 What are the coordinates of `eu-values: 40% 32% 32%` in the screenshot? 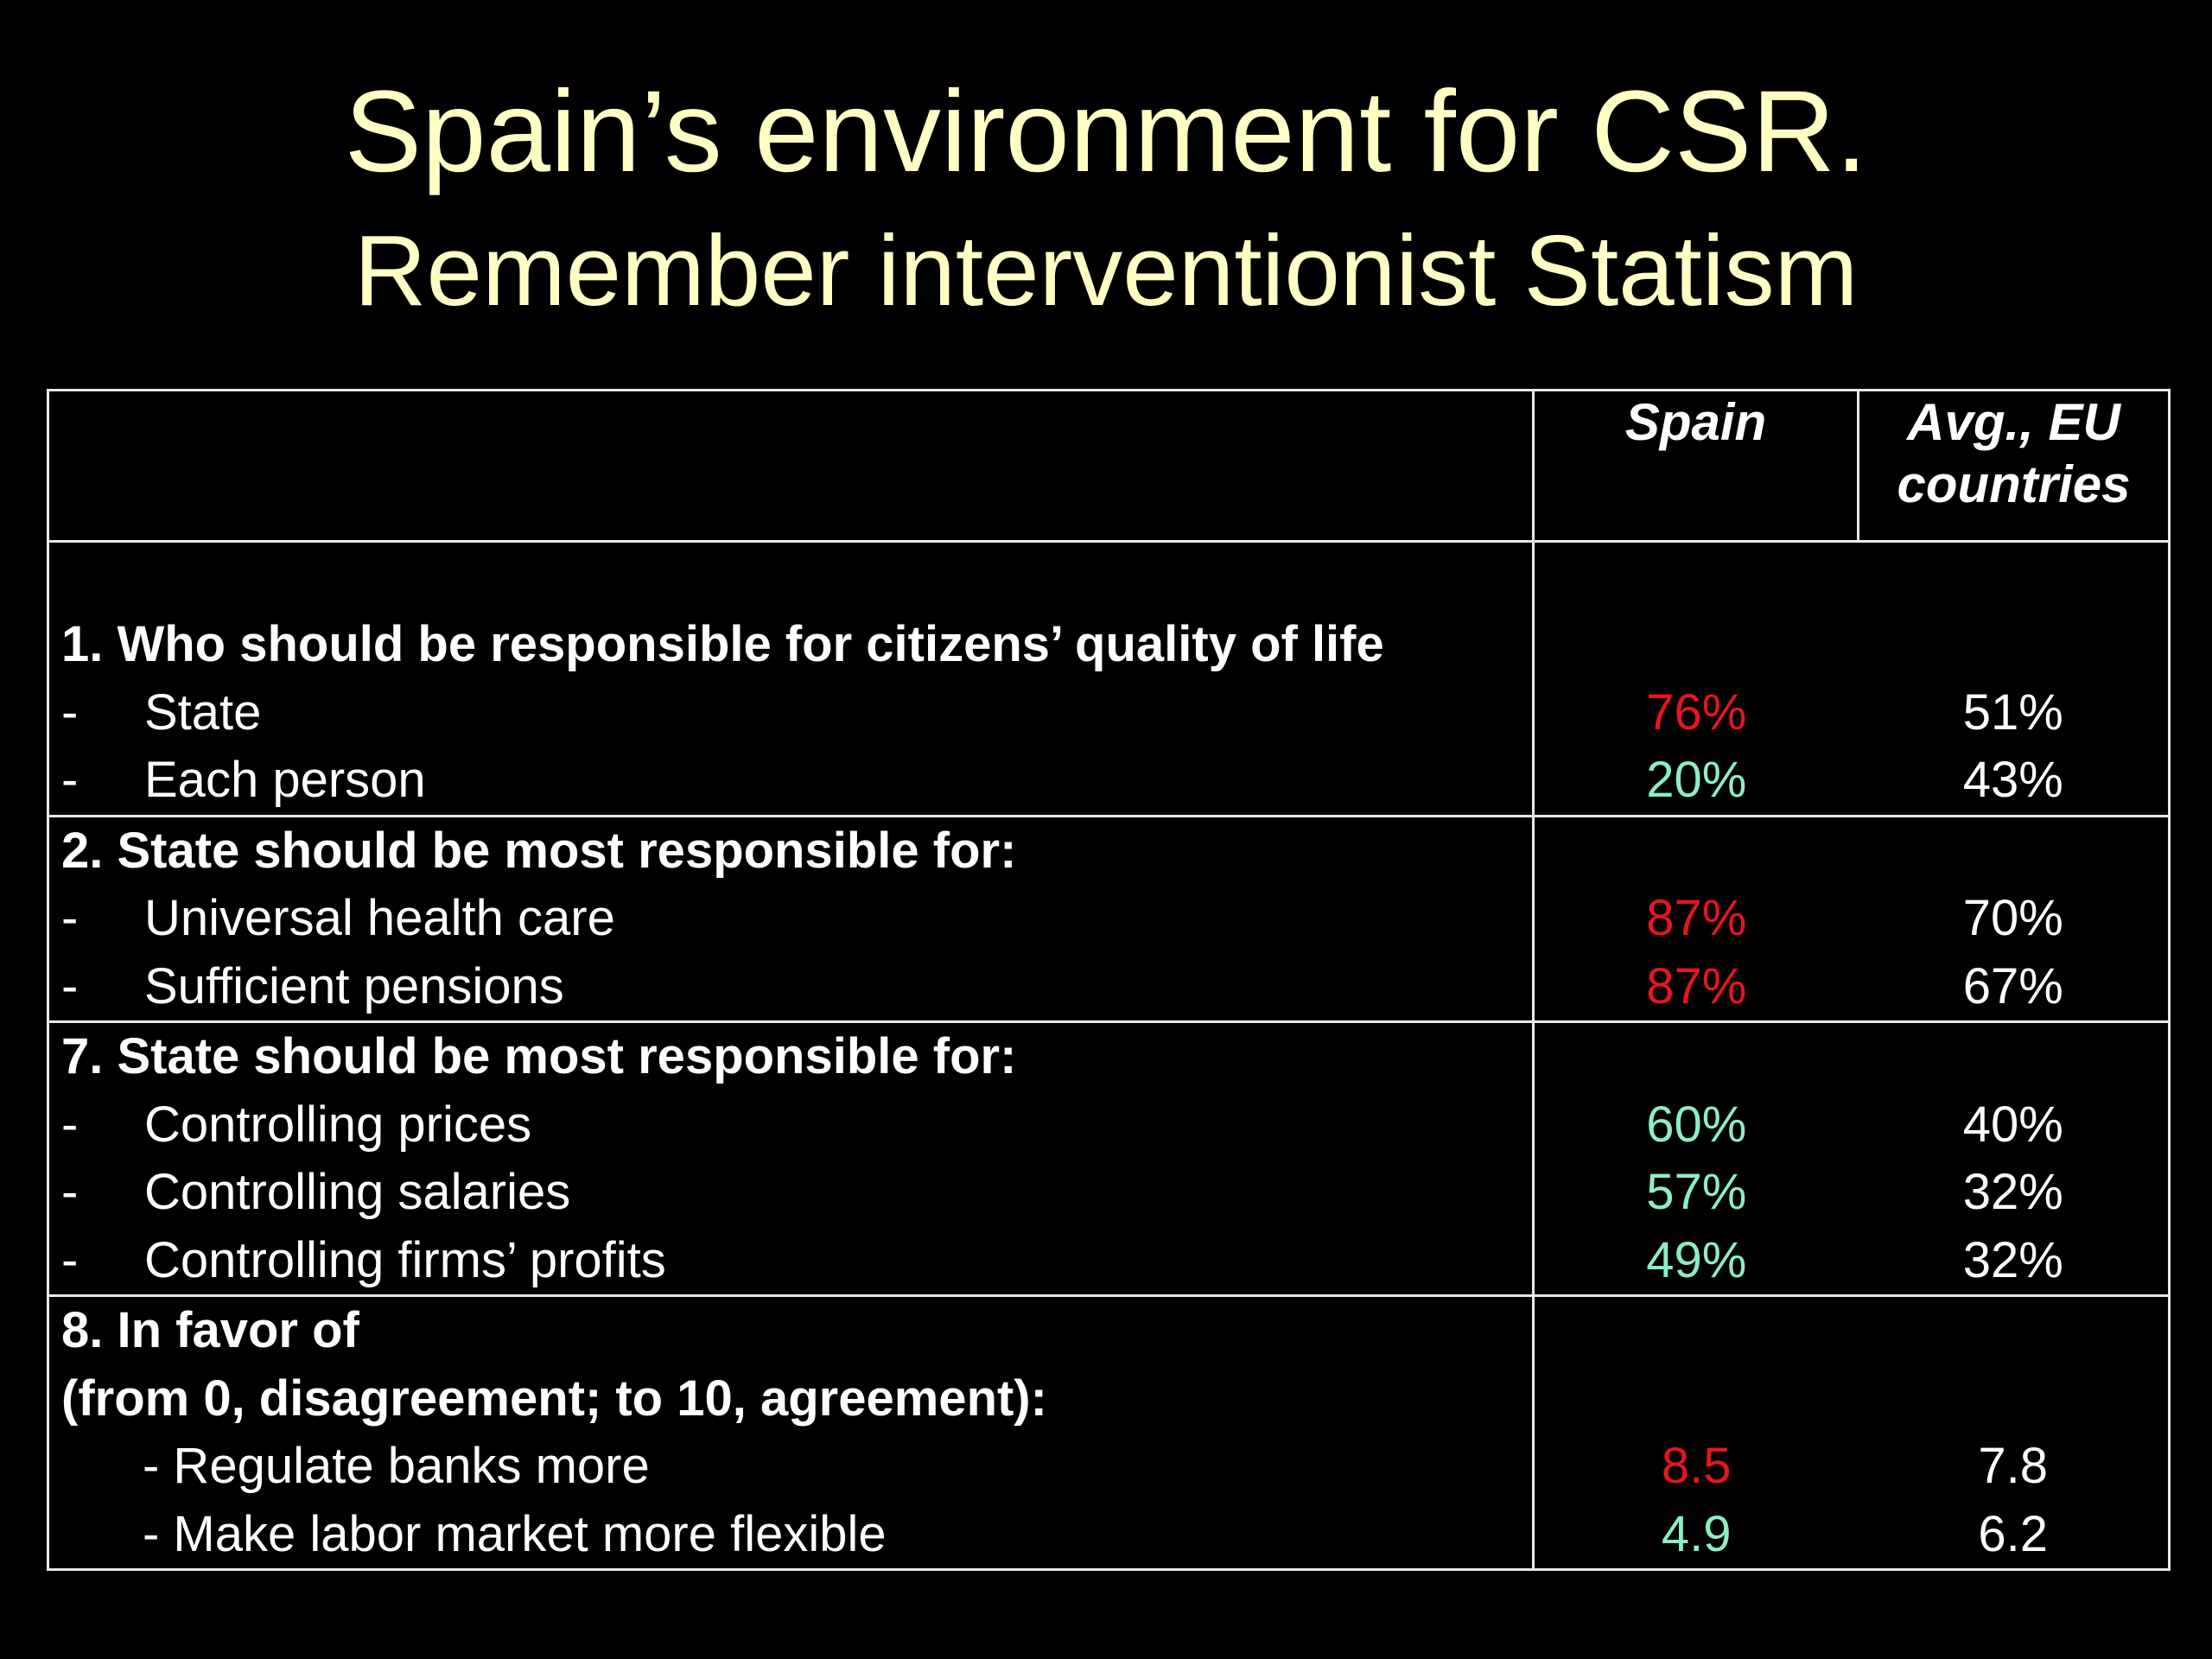 It's located at (2014, 1158).